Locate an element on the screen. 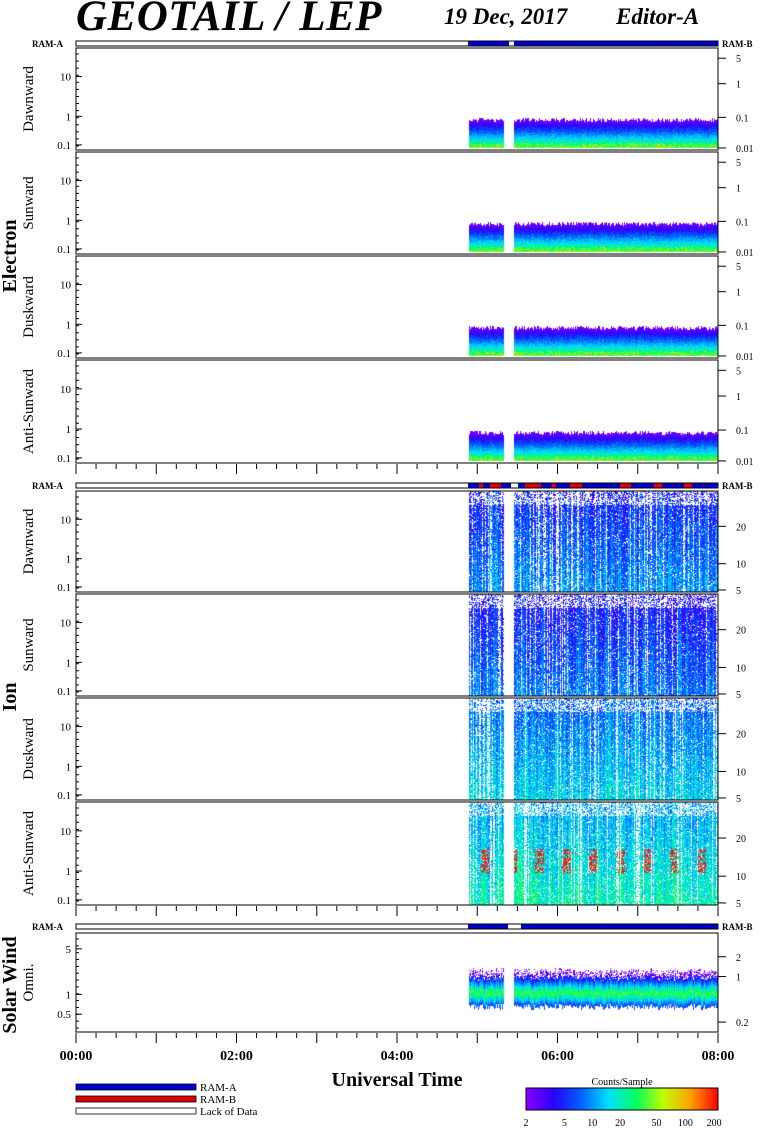  solar_wind-omni-frame is located at coordinates (397, 982).